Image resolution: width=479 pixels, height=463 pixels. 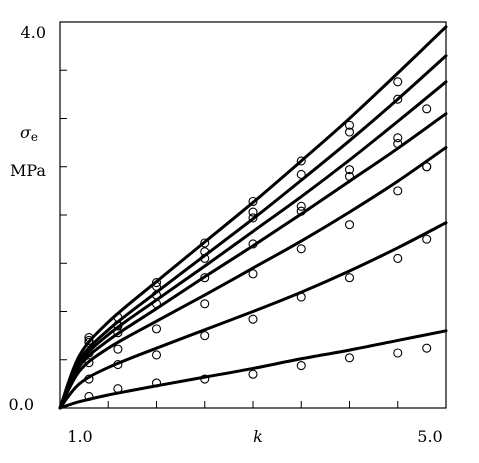 I want to click on y-axis-symbol: σe, so click(x=29, y=133).